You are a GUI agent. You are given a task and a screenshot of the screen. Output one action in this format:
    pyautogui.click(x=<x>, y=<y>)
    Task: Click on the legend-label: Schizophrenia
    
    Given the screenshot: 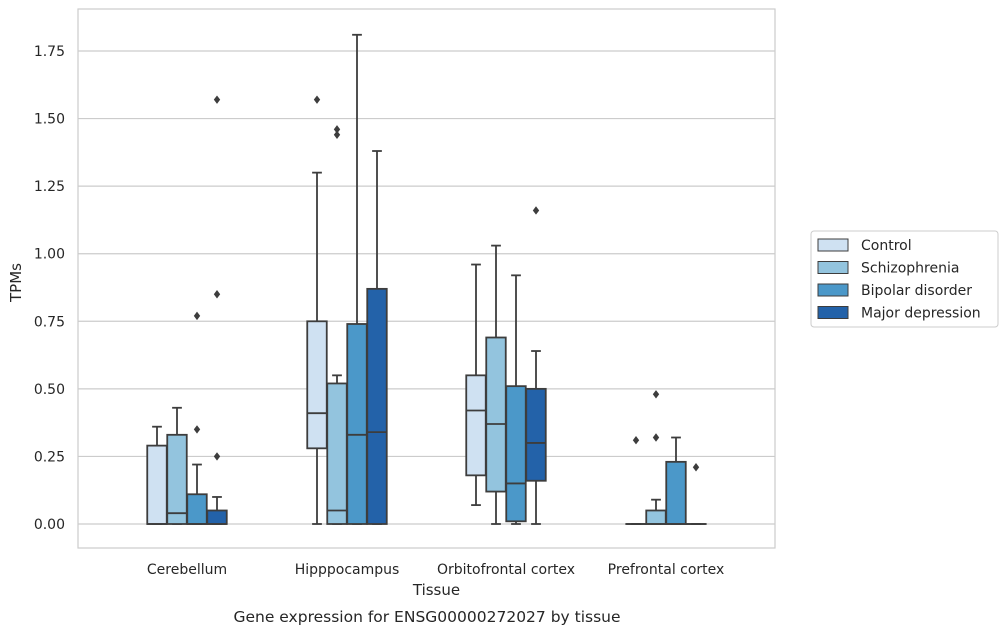 What is the action you would take?
    pyautogui.click(x=910, y=269)
    